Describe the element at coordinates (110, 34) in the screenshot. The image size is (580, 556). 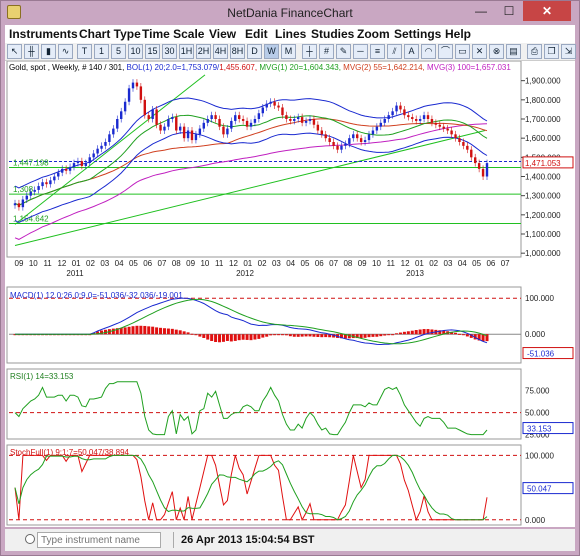
I see `menu-chart-type: Chart Type` at that location.